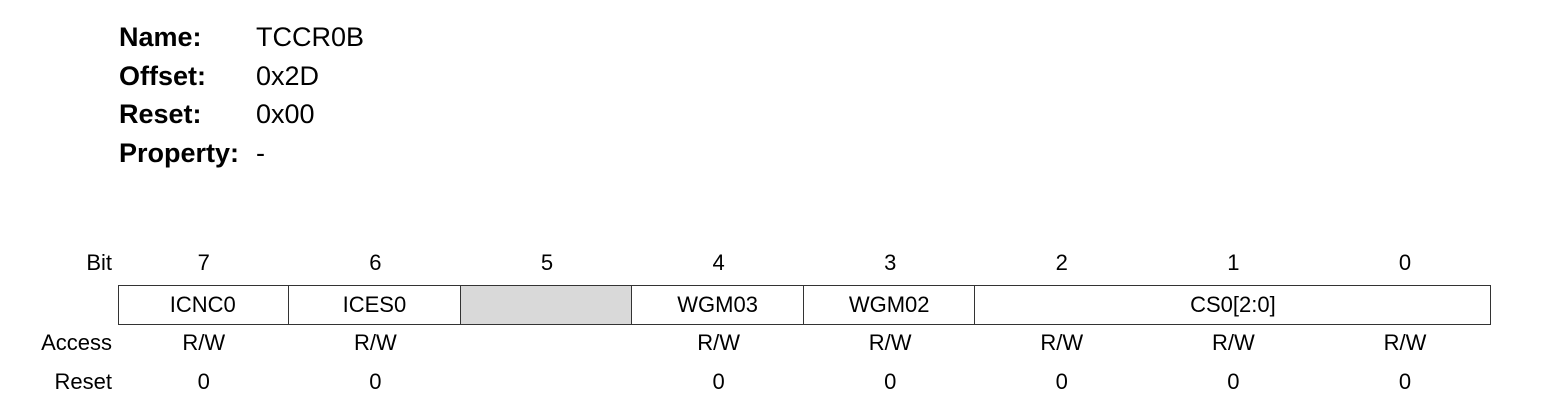 The width and height of the screenshot is (1545, 411). Describe the element at coordinates (310, 37) in the screenshot. I see `register-name-value: TCCR0B` at that location.